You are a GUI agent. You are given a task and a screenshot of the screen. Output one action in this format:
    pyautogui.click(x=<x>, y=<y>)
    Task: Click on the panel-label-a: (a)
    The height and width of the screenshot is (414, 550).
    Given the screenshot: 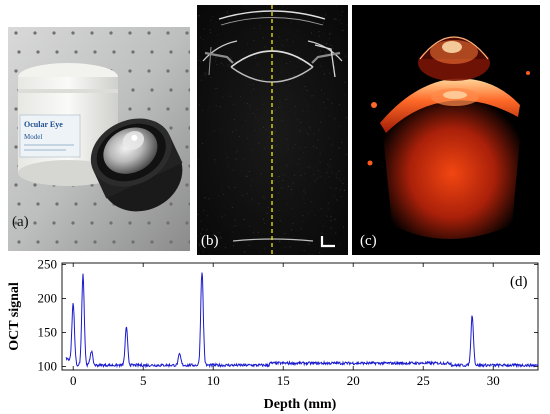 What is the action you would take?
    pyautogui.click(x=20, y=222)
    